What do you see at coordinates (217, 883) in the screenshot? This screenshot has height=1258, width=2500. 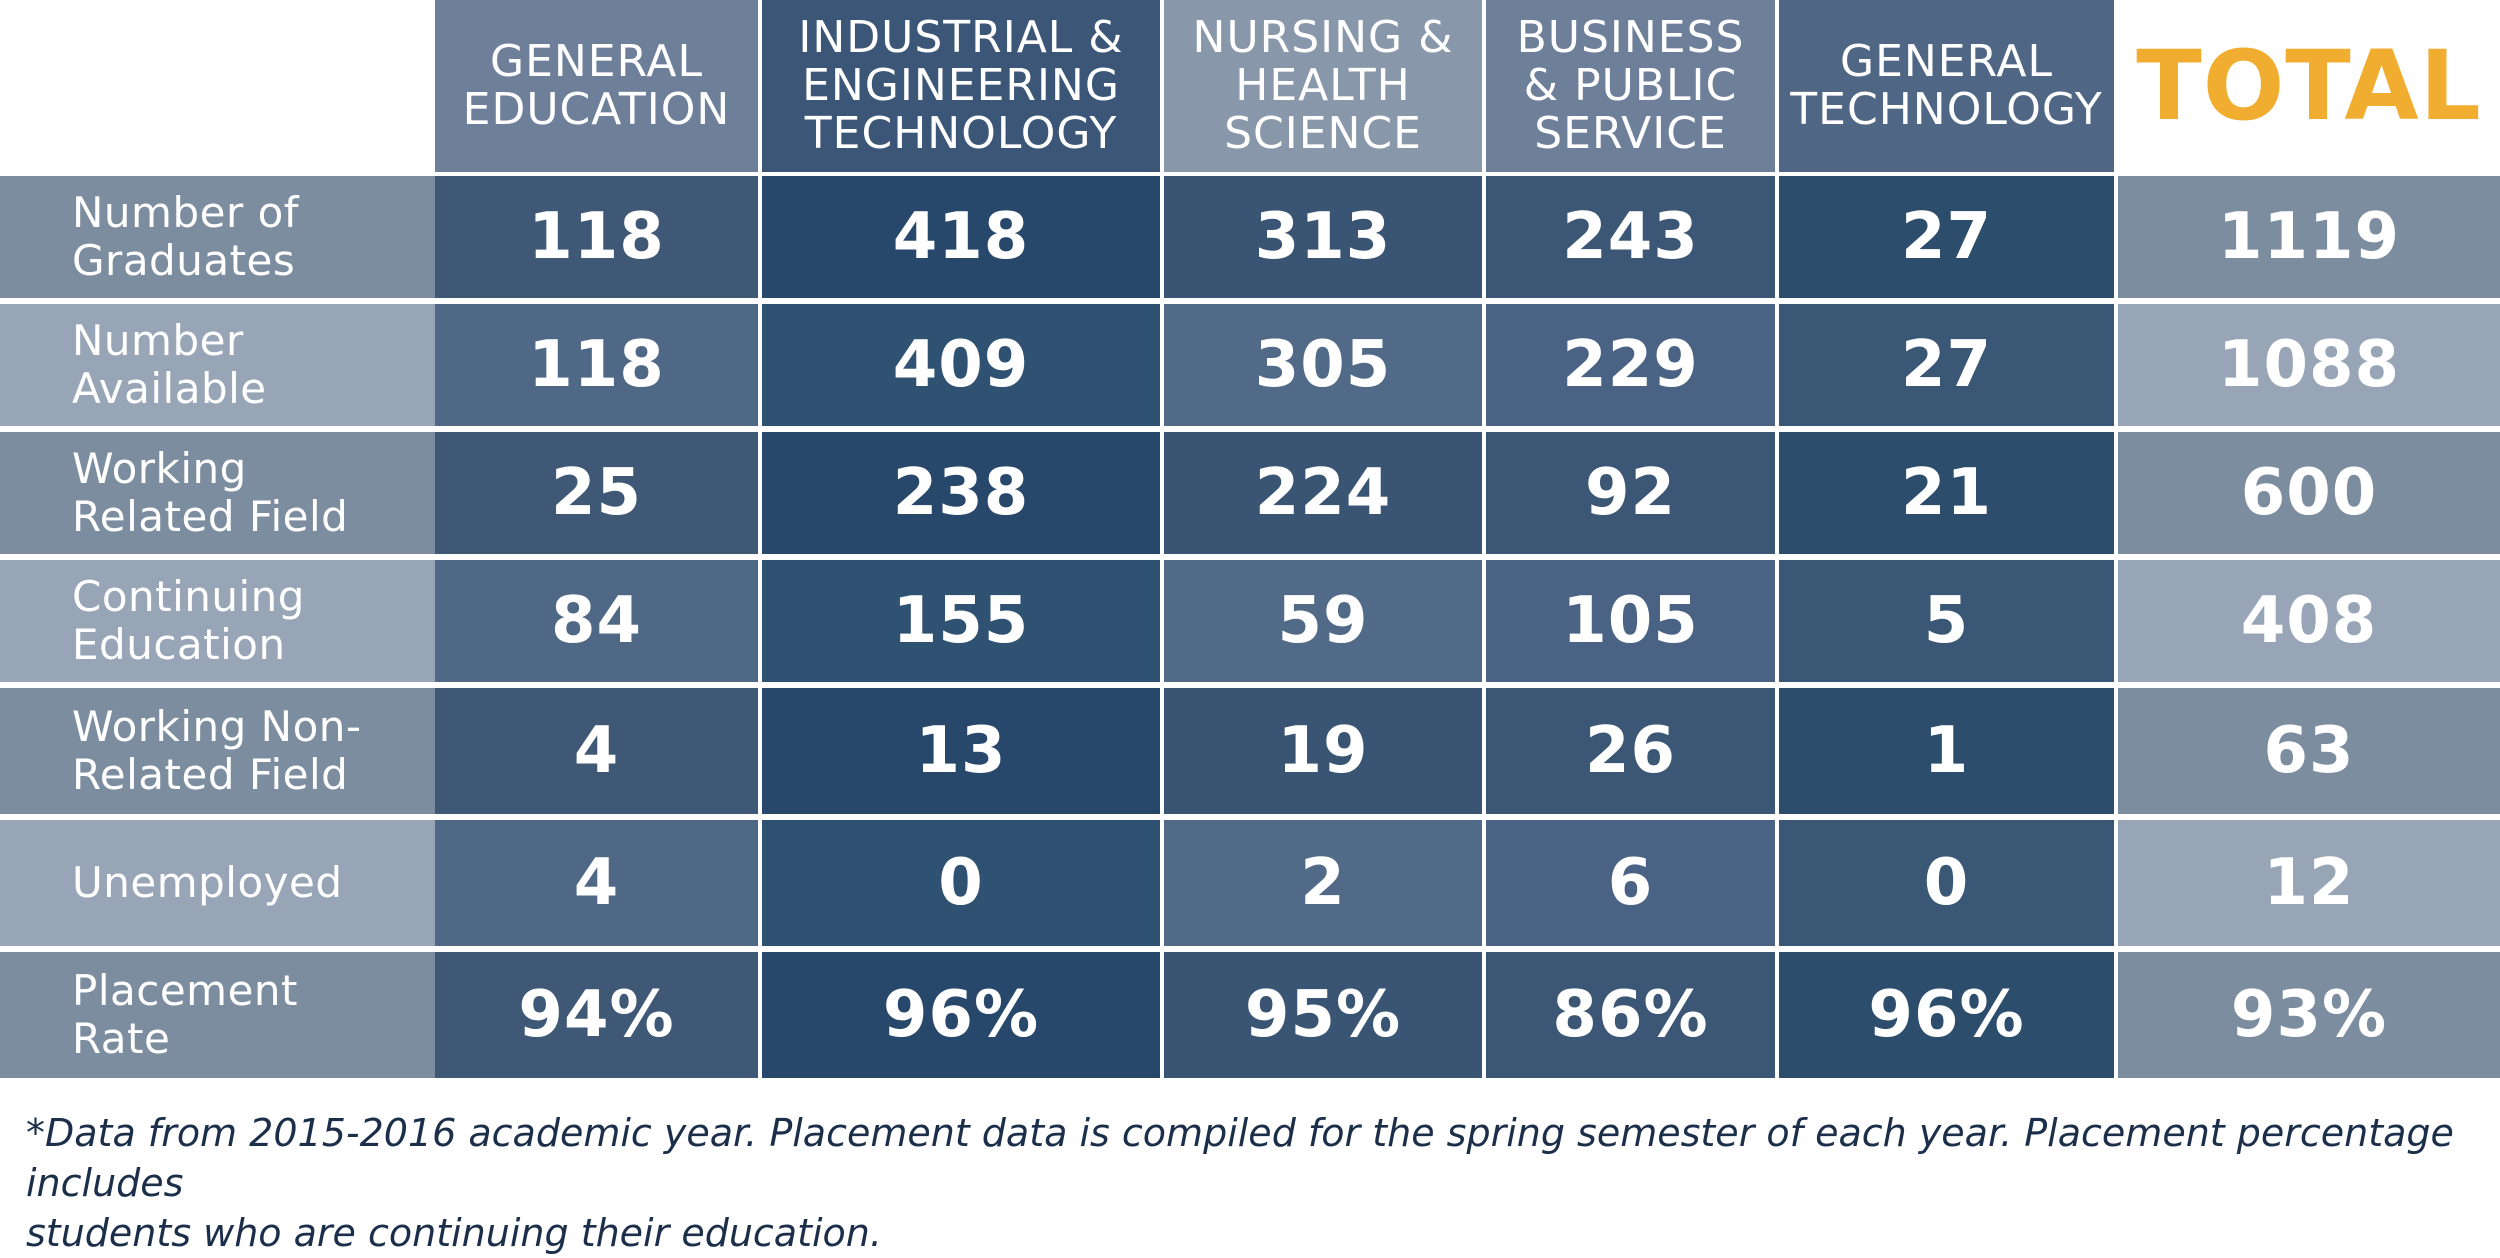 I see `row-label: Unemployed` at bounding box center [217, 883].